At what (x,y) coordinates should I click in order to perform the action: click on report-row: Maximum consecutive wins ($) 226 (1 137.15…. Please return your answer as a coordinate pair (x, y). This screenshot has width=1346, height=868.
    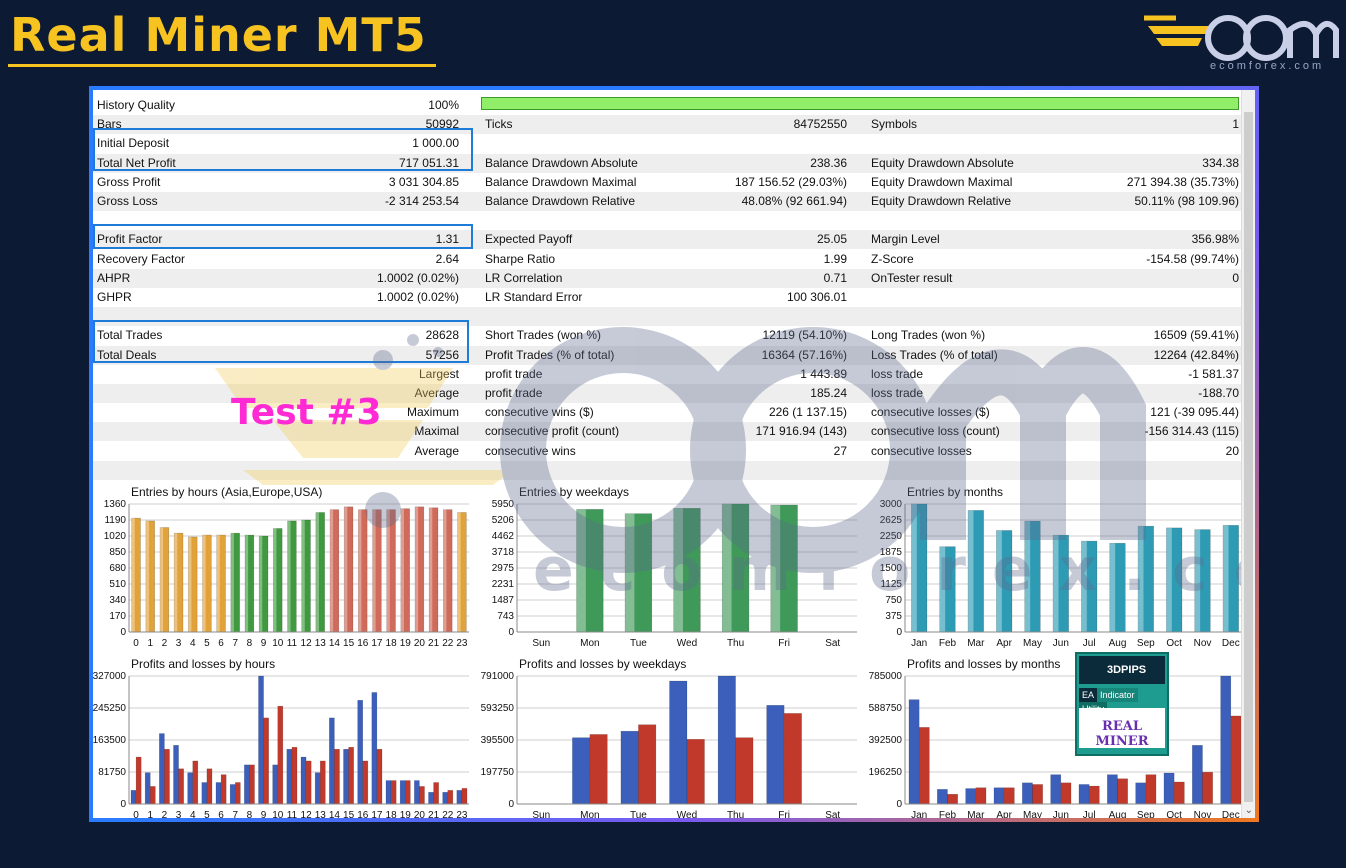
    Looking at the image, I should click on (668, 412).